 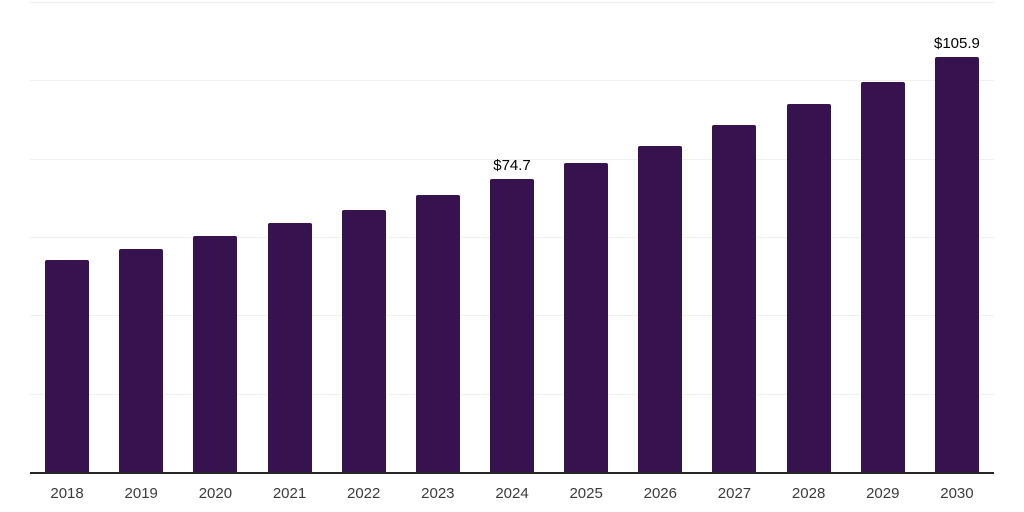 What do you see at coordinates (883, 493) in the screenshot?
I see `x-axis-tick-label: 2029` at bounding box center [883, 493].